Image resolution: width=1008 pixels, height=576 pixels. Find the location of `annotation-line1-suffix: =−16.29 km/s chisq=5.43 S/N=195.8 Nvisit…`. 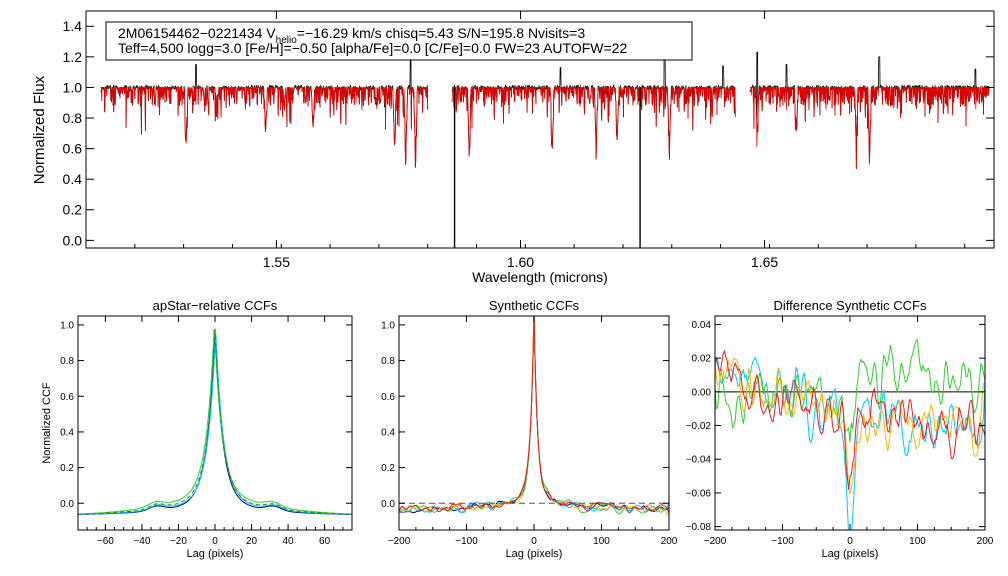

annotation-line1-suffix: =−16.29 km/s chisq=5.43 S/N=195.8 Nvisit… is located at coordinates (441, 33).